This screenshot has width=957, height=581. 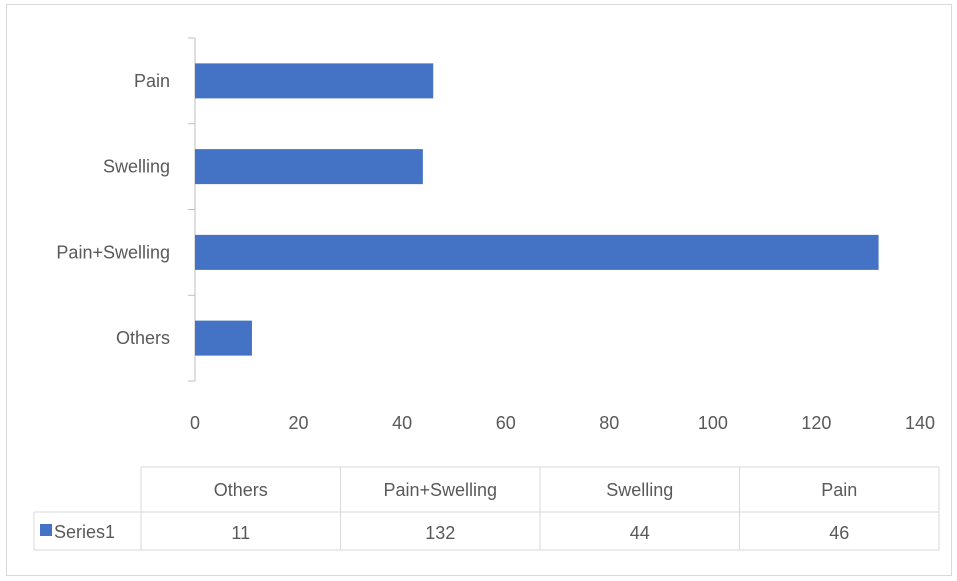 What do you see at coordinates (113, 252) in the screenshot?
I see `category-label: Pain+Swelling` at bounding box center [113, 252].